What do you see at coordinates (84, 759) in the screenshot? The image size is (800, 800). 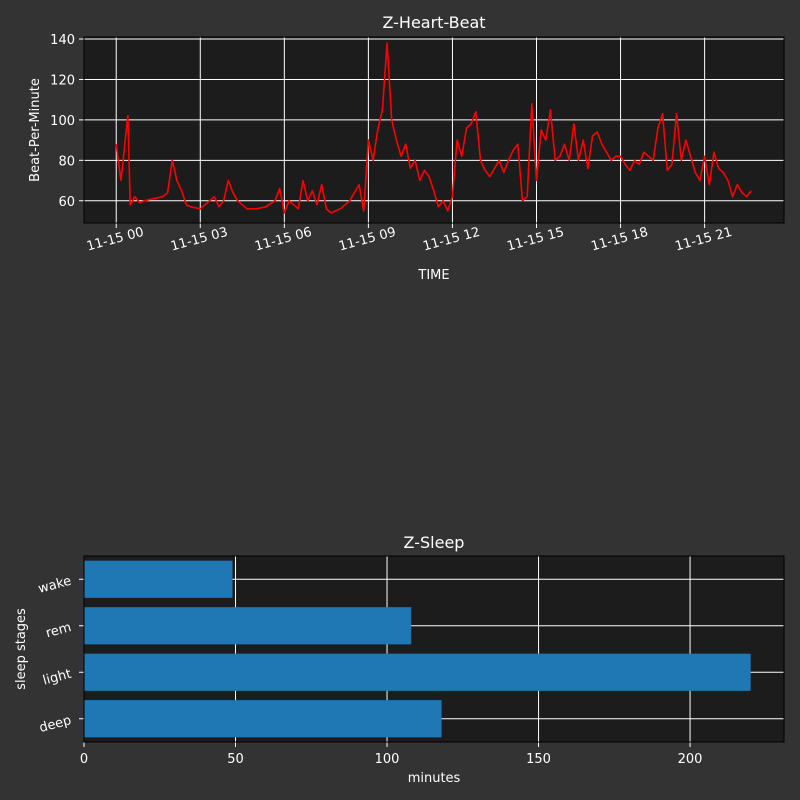 I see `sleep-x-tick-label: 0` at bounding box center [84, 759].